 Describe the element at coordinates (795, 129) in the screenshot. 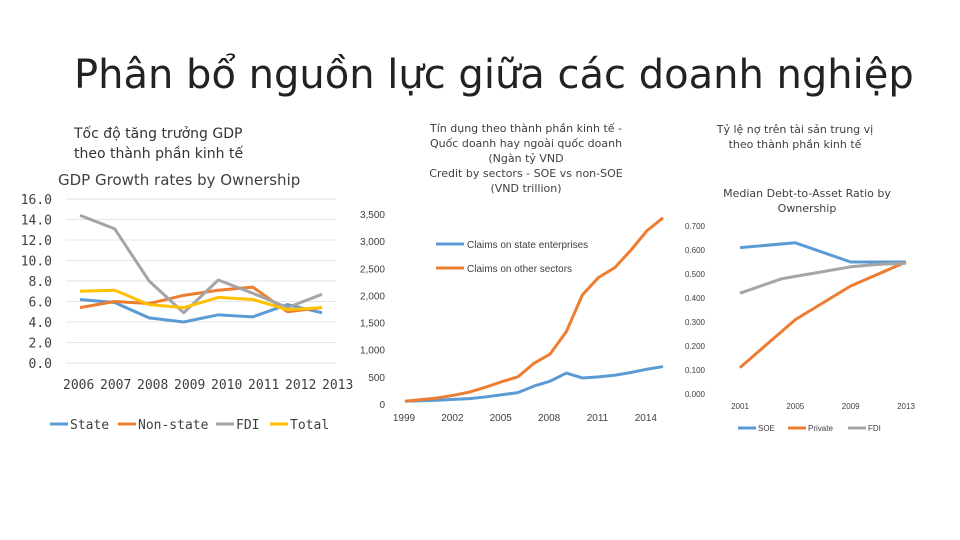

I see `debt-chart-title-vn-line1: Tỷ lệ nợ trên tài sản trung vị` at that location.